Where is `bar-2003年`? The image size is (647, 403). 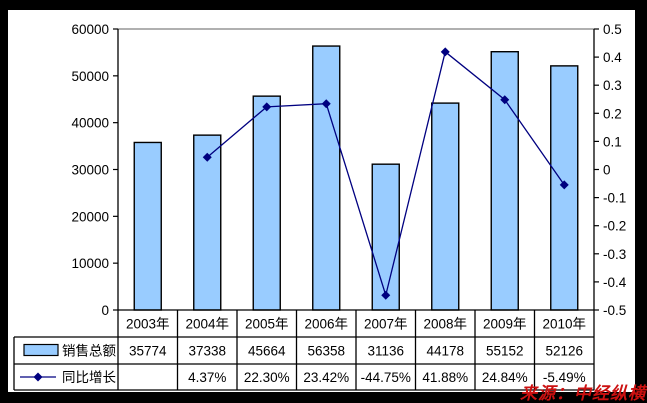 bar-2003年 is located at coordinates (147, 226).